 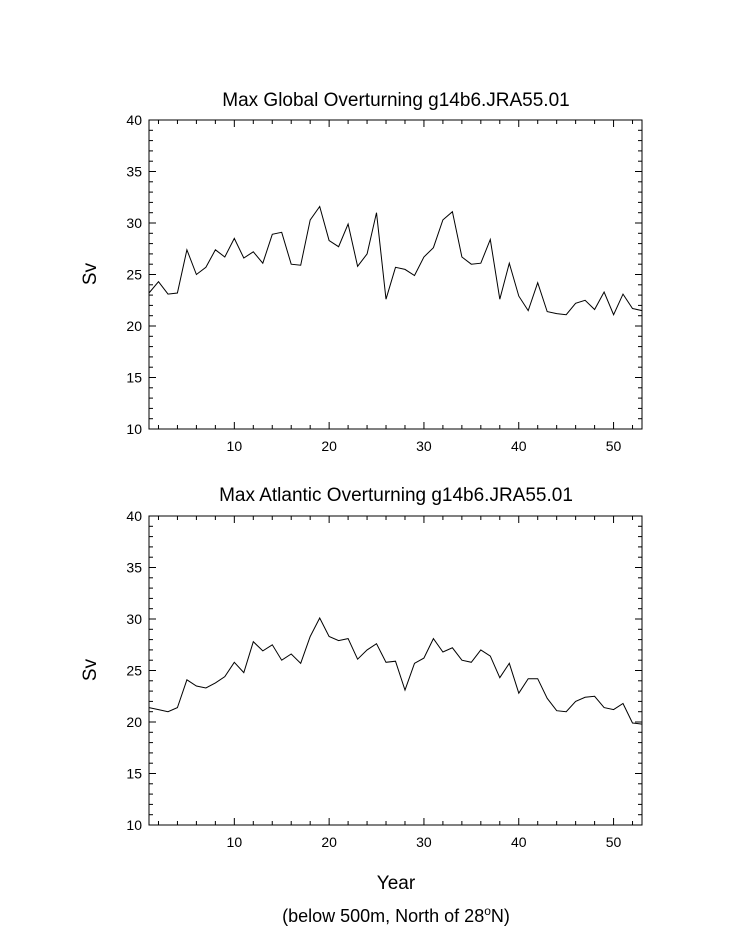 I want to click on series-line-global, so click(x=395, y=260).